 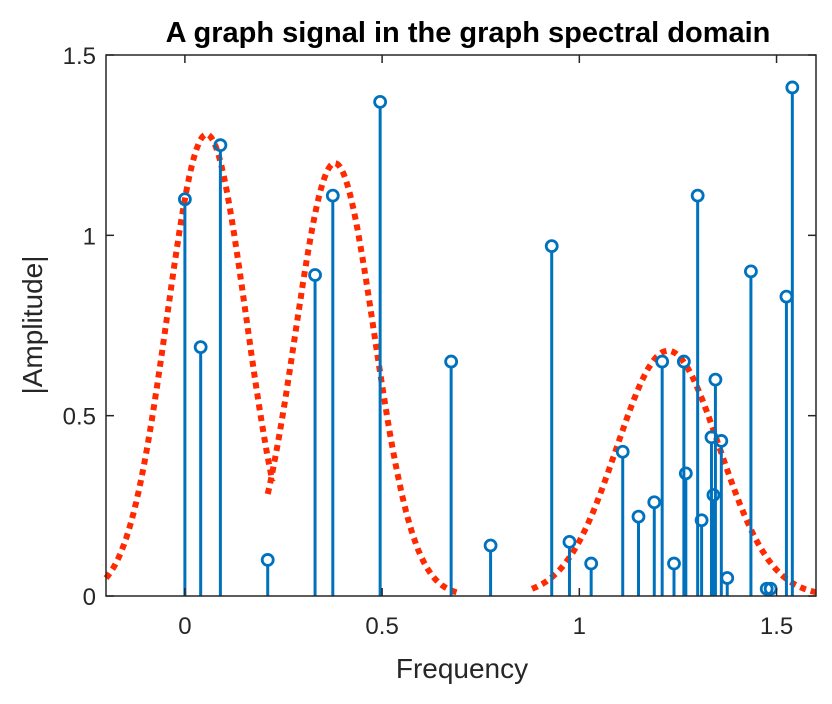 I want to click on x-axis-label: Frequency, so click(x=462, y=668).